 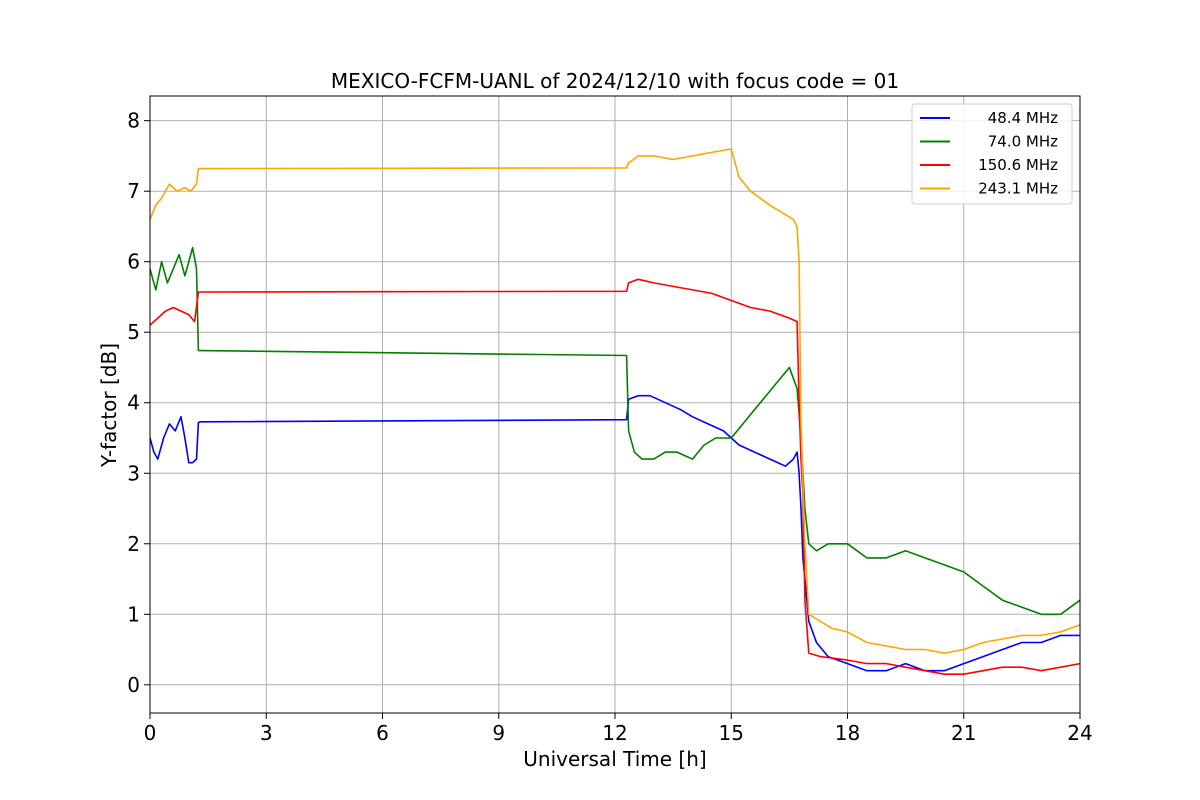 What do you see at coordinates (1018, 165) in the screenshot?
I see `legend-label: 150.6 MHz` at bounding box center [1018, 165].